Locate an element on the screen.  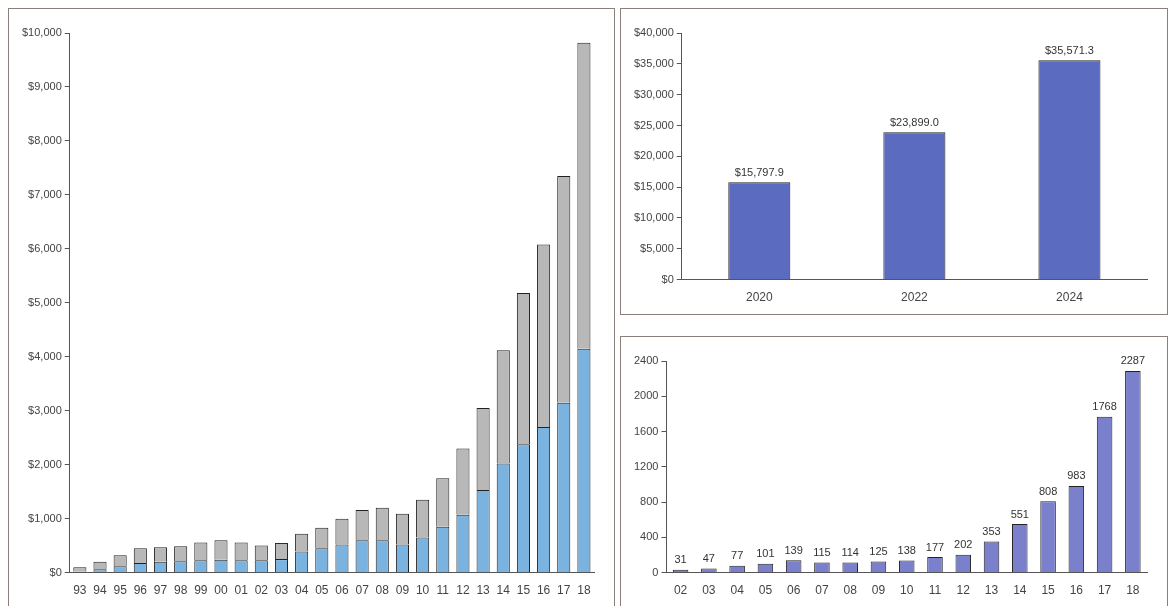
y-tick-label: $40,000 is located at coordinates (654, 32).